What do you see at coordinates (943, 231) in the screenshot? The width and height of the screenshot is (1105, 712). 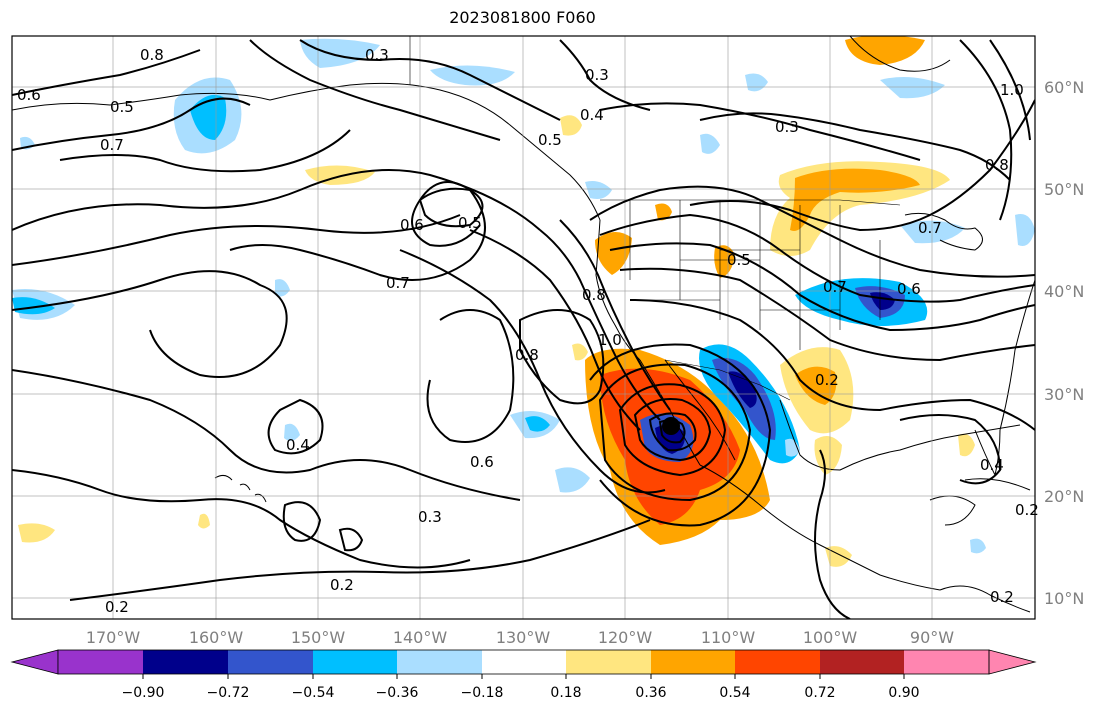 I see `coastline-great-lakes` at bounding box center [943, 231].